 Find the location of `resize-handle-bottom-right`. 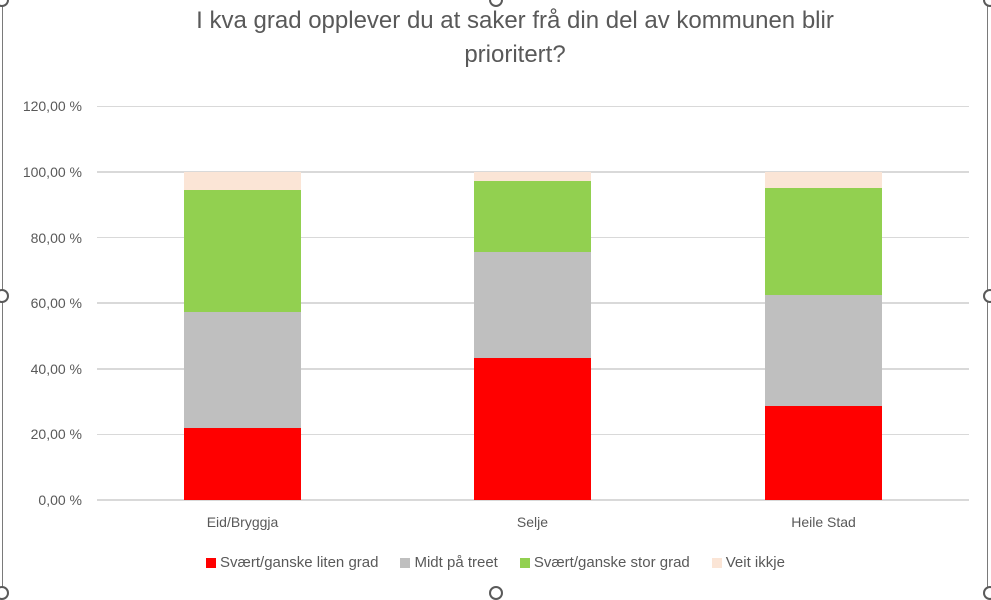

resize-handle-bottom-right is located at coordinates (987, 593).